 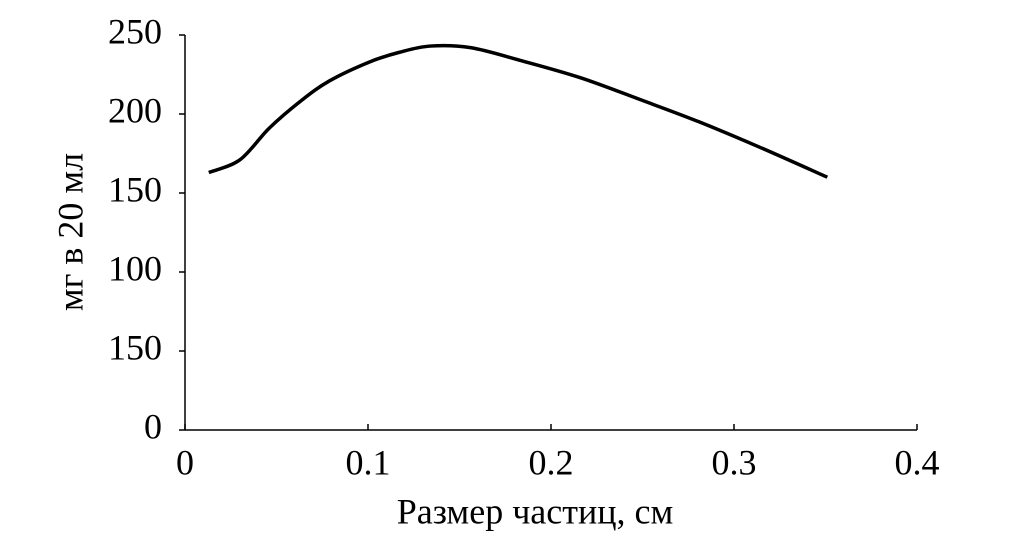 I want to click on y-axis-label: мг в 20 мл, so click(x=70, y=232).